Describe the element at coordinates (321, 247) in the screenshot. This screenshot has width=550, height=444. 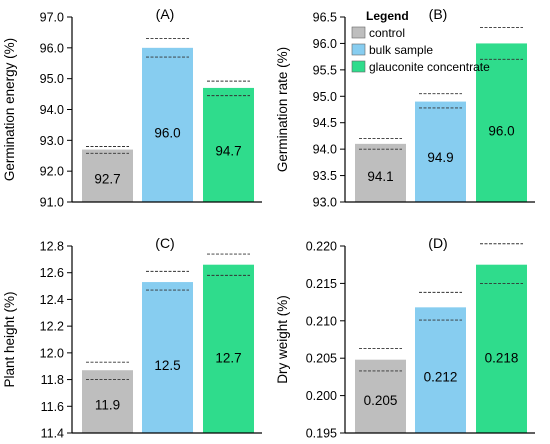
I see `y-tick-label: 0.220` at that location.